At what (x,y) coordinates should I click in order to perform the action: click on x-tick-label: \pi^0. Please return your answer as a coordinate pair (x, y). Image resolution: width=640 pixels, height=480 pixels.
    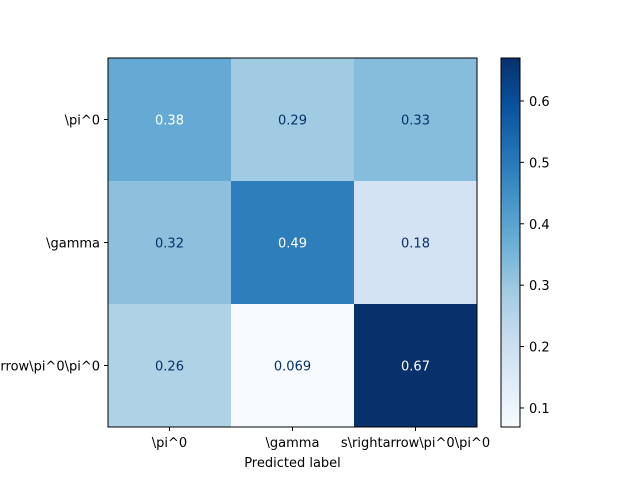
    Looking at the image, I should click on (169, 443).